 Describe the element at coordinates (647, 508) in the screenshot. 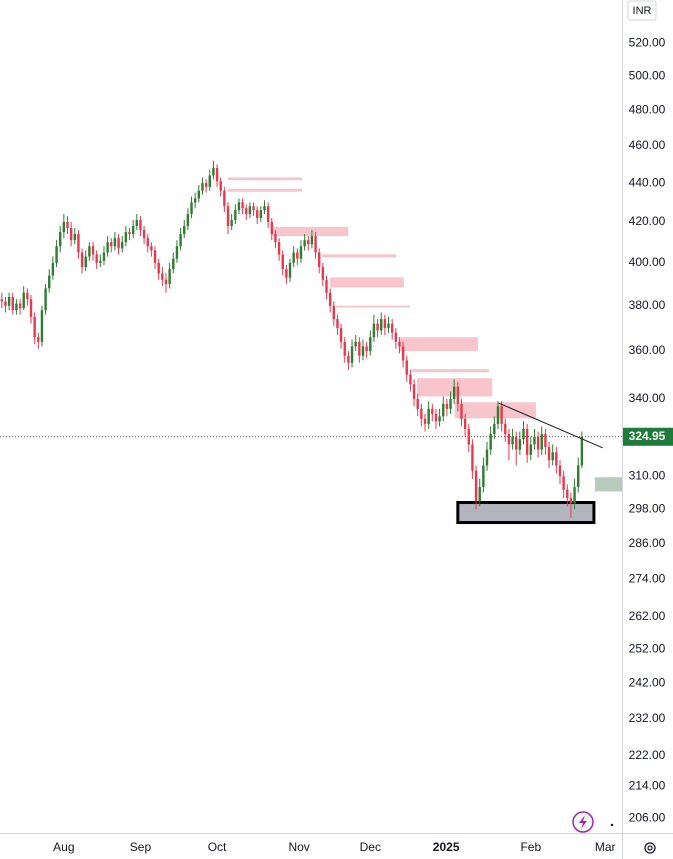

I see `y-tick-label: 298.00` at that location.